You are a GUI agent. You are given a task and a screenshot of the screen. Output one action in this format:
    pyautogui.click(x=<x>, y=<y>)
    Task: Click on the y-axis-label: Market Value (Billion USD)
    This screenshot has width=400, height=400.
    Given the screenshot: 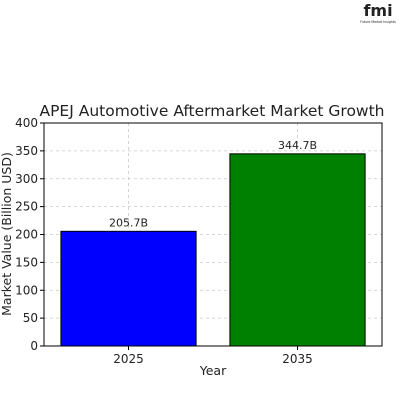 What is the action you would take?
    pyautogui.click(x=7, y=234)
    